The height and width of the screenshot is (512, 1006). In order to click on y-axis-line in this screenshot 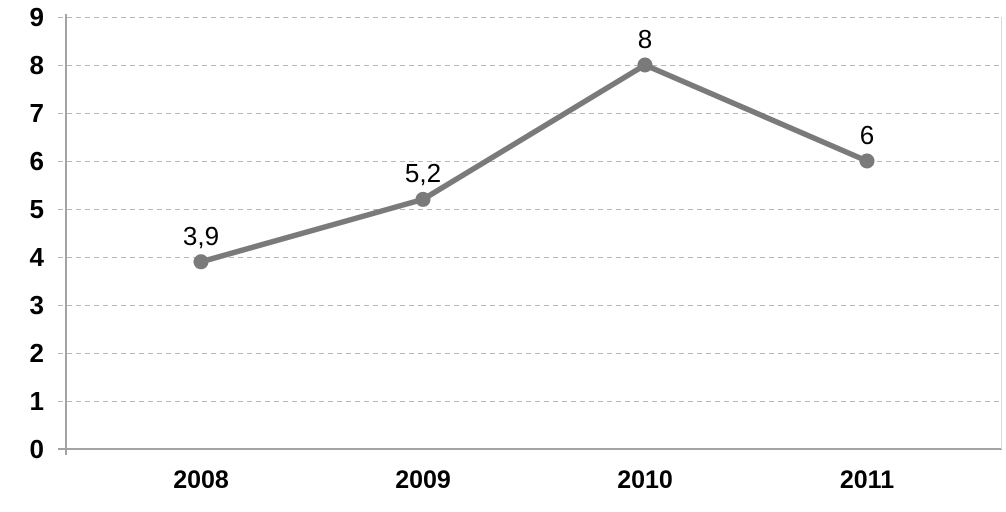, I will do `click(66, 234)`.